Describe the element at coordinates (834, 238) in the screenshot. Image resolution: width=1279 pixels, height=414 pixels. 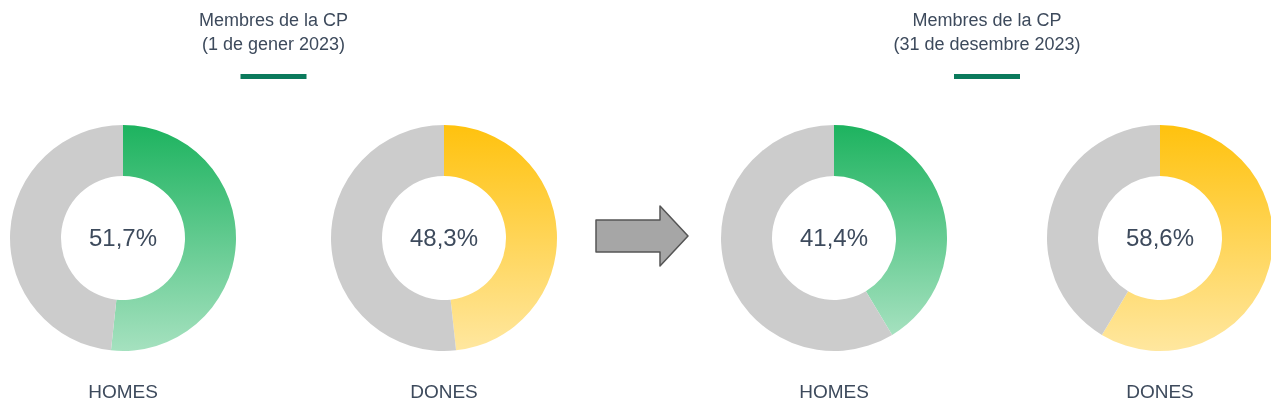
I see `data-label: 41,4%` at that location.